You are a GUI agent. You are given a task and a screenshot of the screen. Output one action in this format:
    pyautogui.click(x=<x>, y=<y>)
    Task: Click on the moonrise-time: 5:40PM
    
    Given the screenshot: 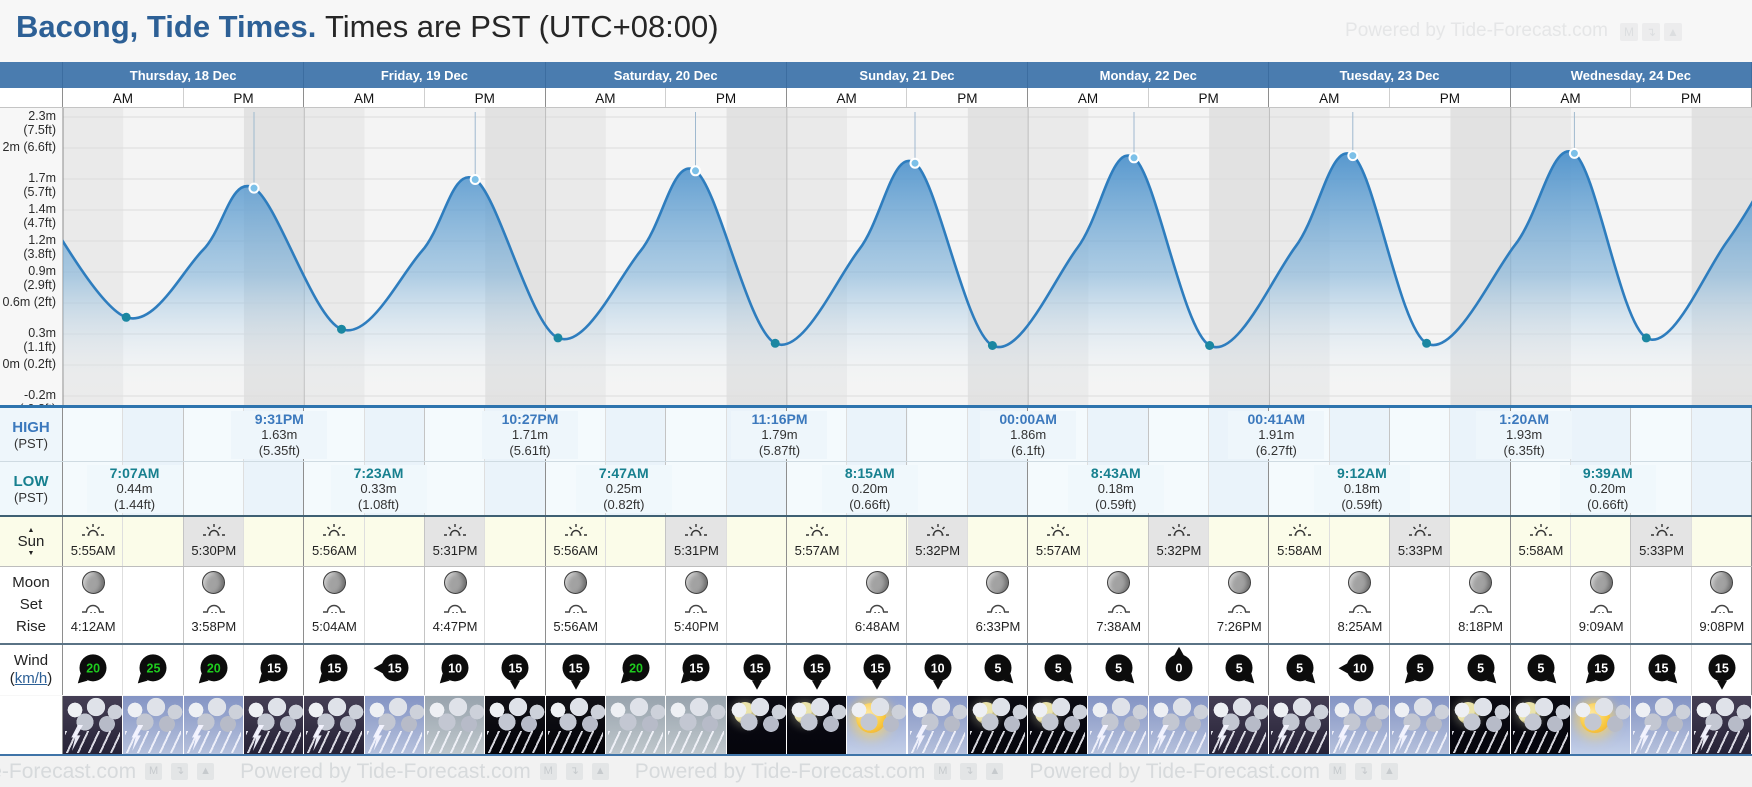 What is the action you would take?
    pyautogui.click(x=696, y=626)
    